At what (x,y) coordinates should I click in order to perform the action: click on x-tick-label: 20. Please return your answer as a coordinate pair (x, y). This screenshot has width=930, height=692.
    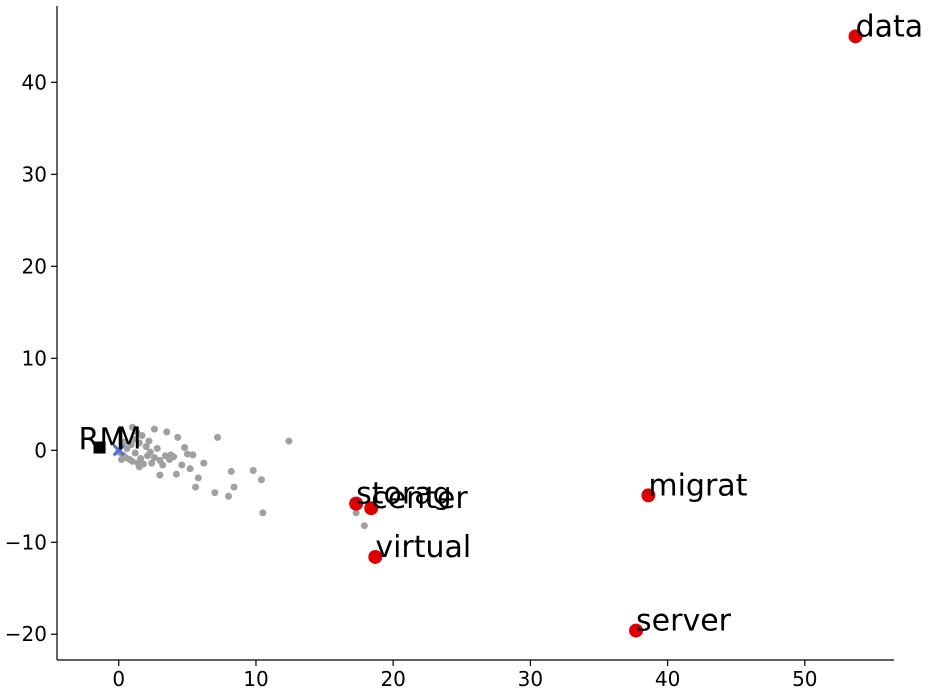
    Looking at the image, I should click on (392, 679).